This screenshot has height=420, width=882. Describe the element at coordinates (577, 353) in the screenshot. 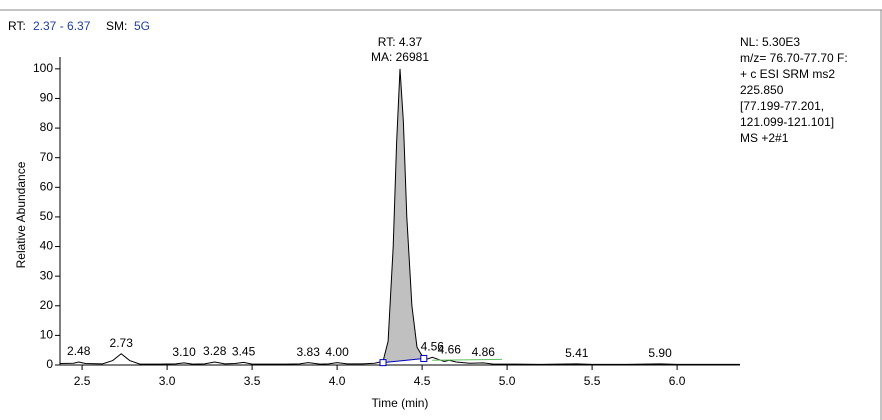

I see `peak-label: 5.41` at that location.